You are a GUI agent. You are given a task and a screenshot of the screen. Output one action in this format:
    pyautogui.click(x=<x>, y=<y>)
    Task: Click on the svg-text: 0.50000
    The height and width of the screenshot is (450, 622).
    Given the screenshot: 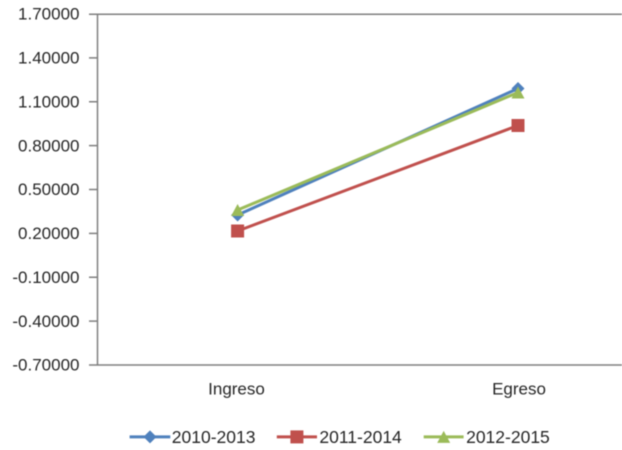 What is the action you would take?
    pyautogui.click(x=48, y=189)
    